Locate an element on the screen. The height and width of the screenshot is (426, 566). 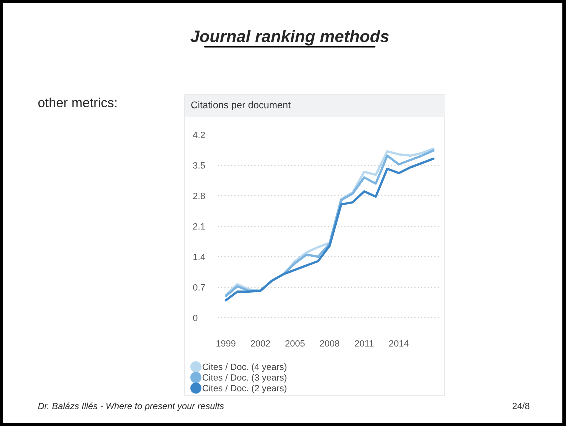
legend-label: Cites / Doc. (2 years) is located at coordinates (244, 389).